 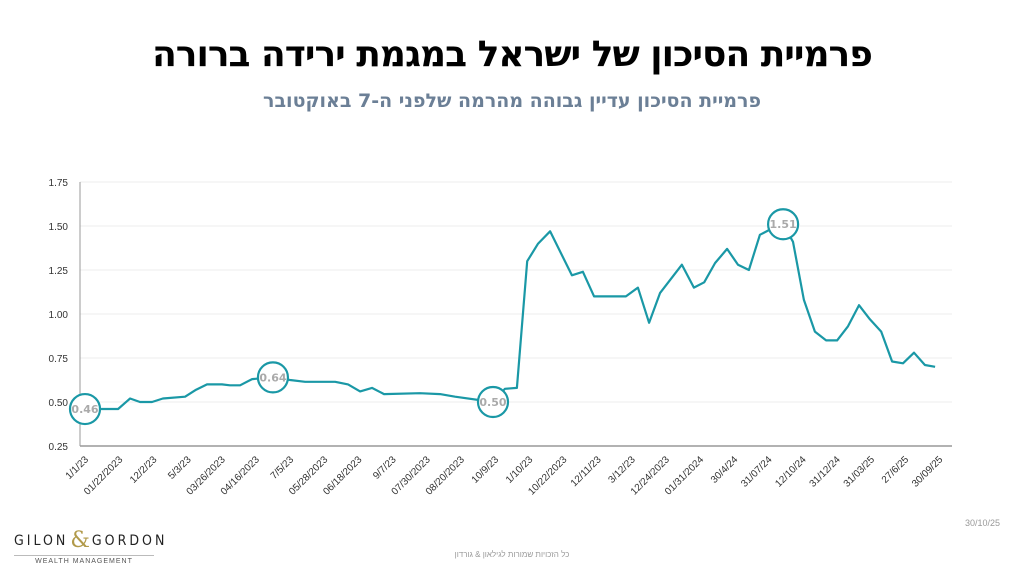 I want to click on y-tick-label: 1.00, so click(x=59, y=315).